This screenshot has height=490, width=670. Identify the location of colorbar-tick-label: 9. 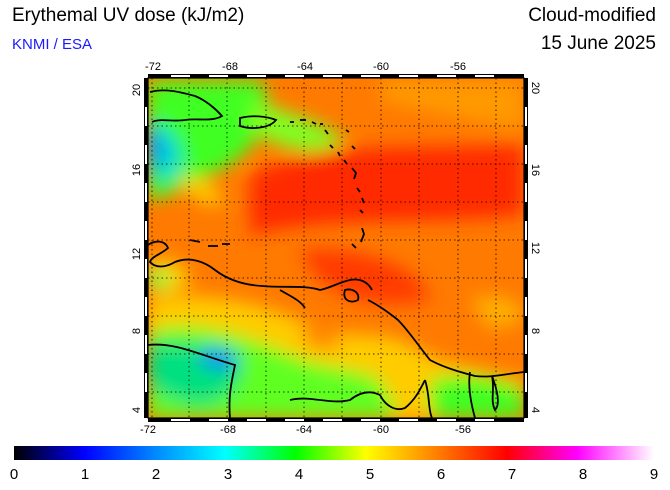
(654, 474).